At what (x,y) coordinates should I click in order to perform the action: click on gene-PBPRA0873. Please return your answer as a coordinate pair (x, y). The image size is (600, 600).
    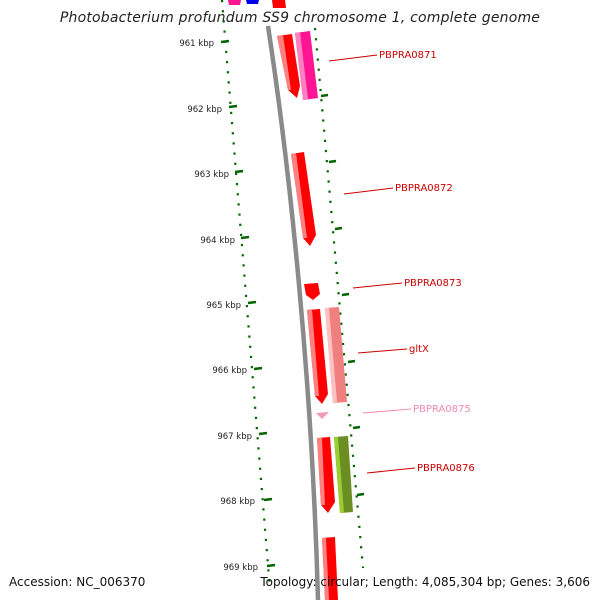
    Looking at the image, I should click on (312, 291).